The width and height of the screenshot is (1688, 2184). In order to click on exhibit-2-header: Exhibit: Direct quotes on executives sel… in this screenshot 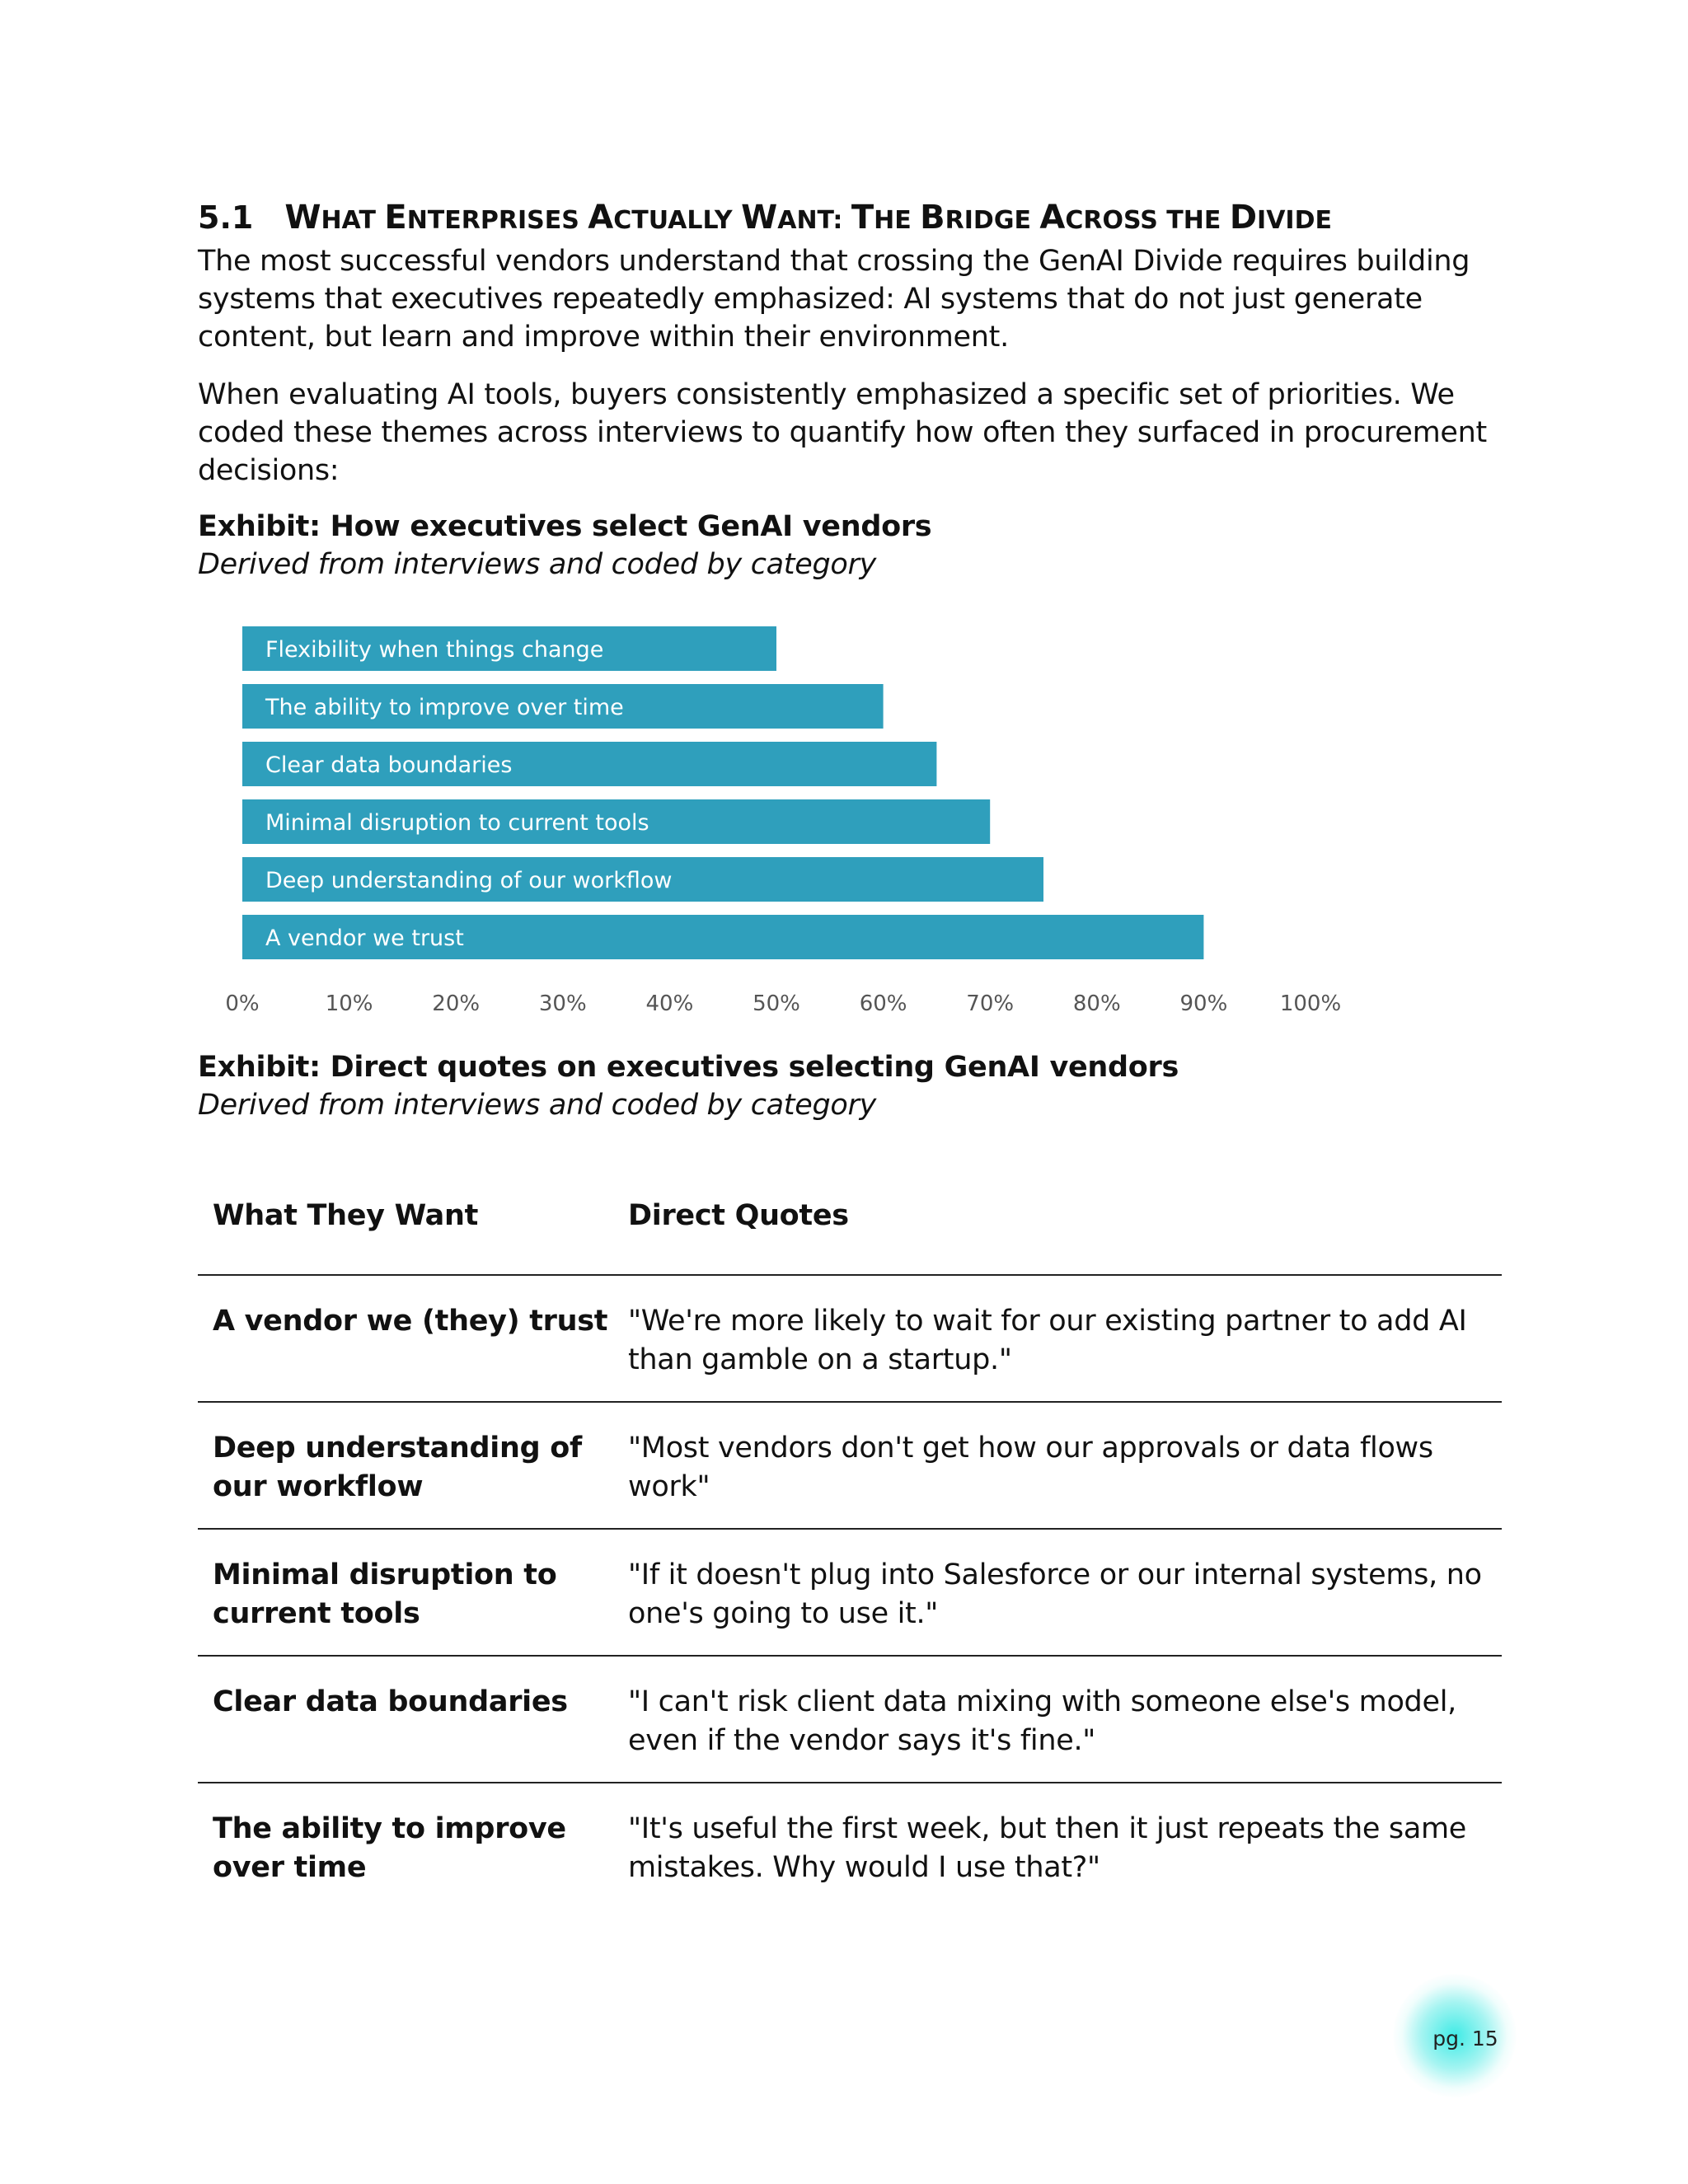, I will do `click(849, 1086)`.